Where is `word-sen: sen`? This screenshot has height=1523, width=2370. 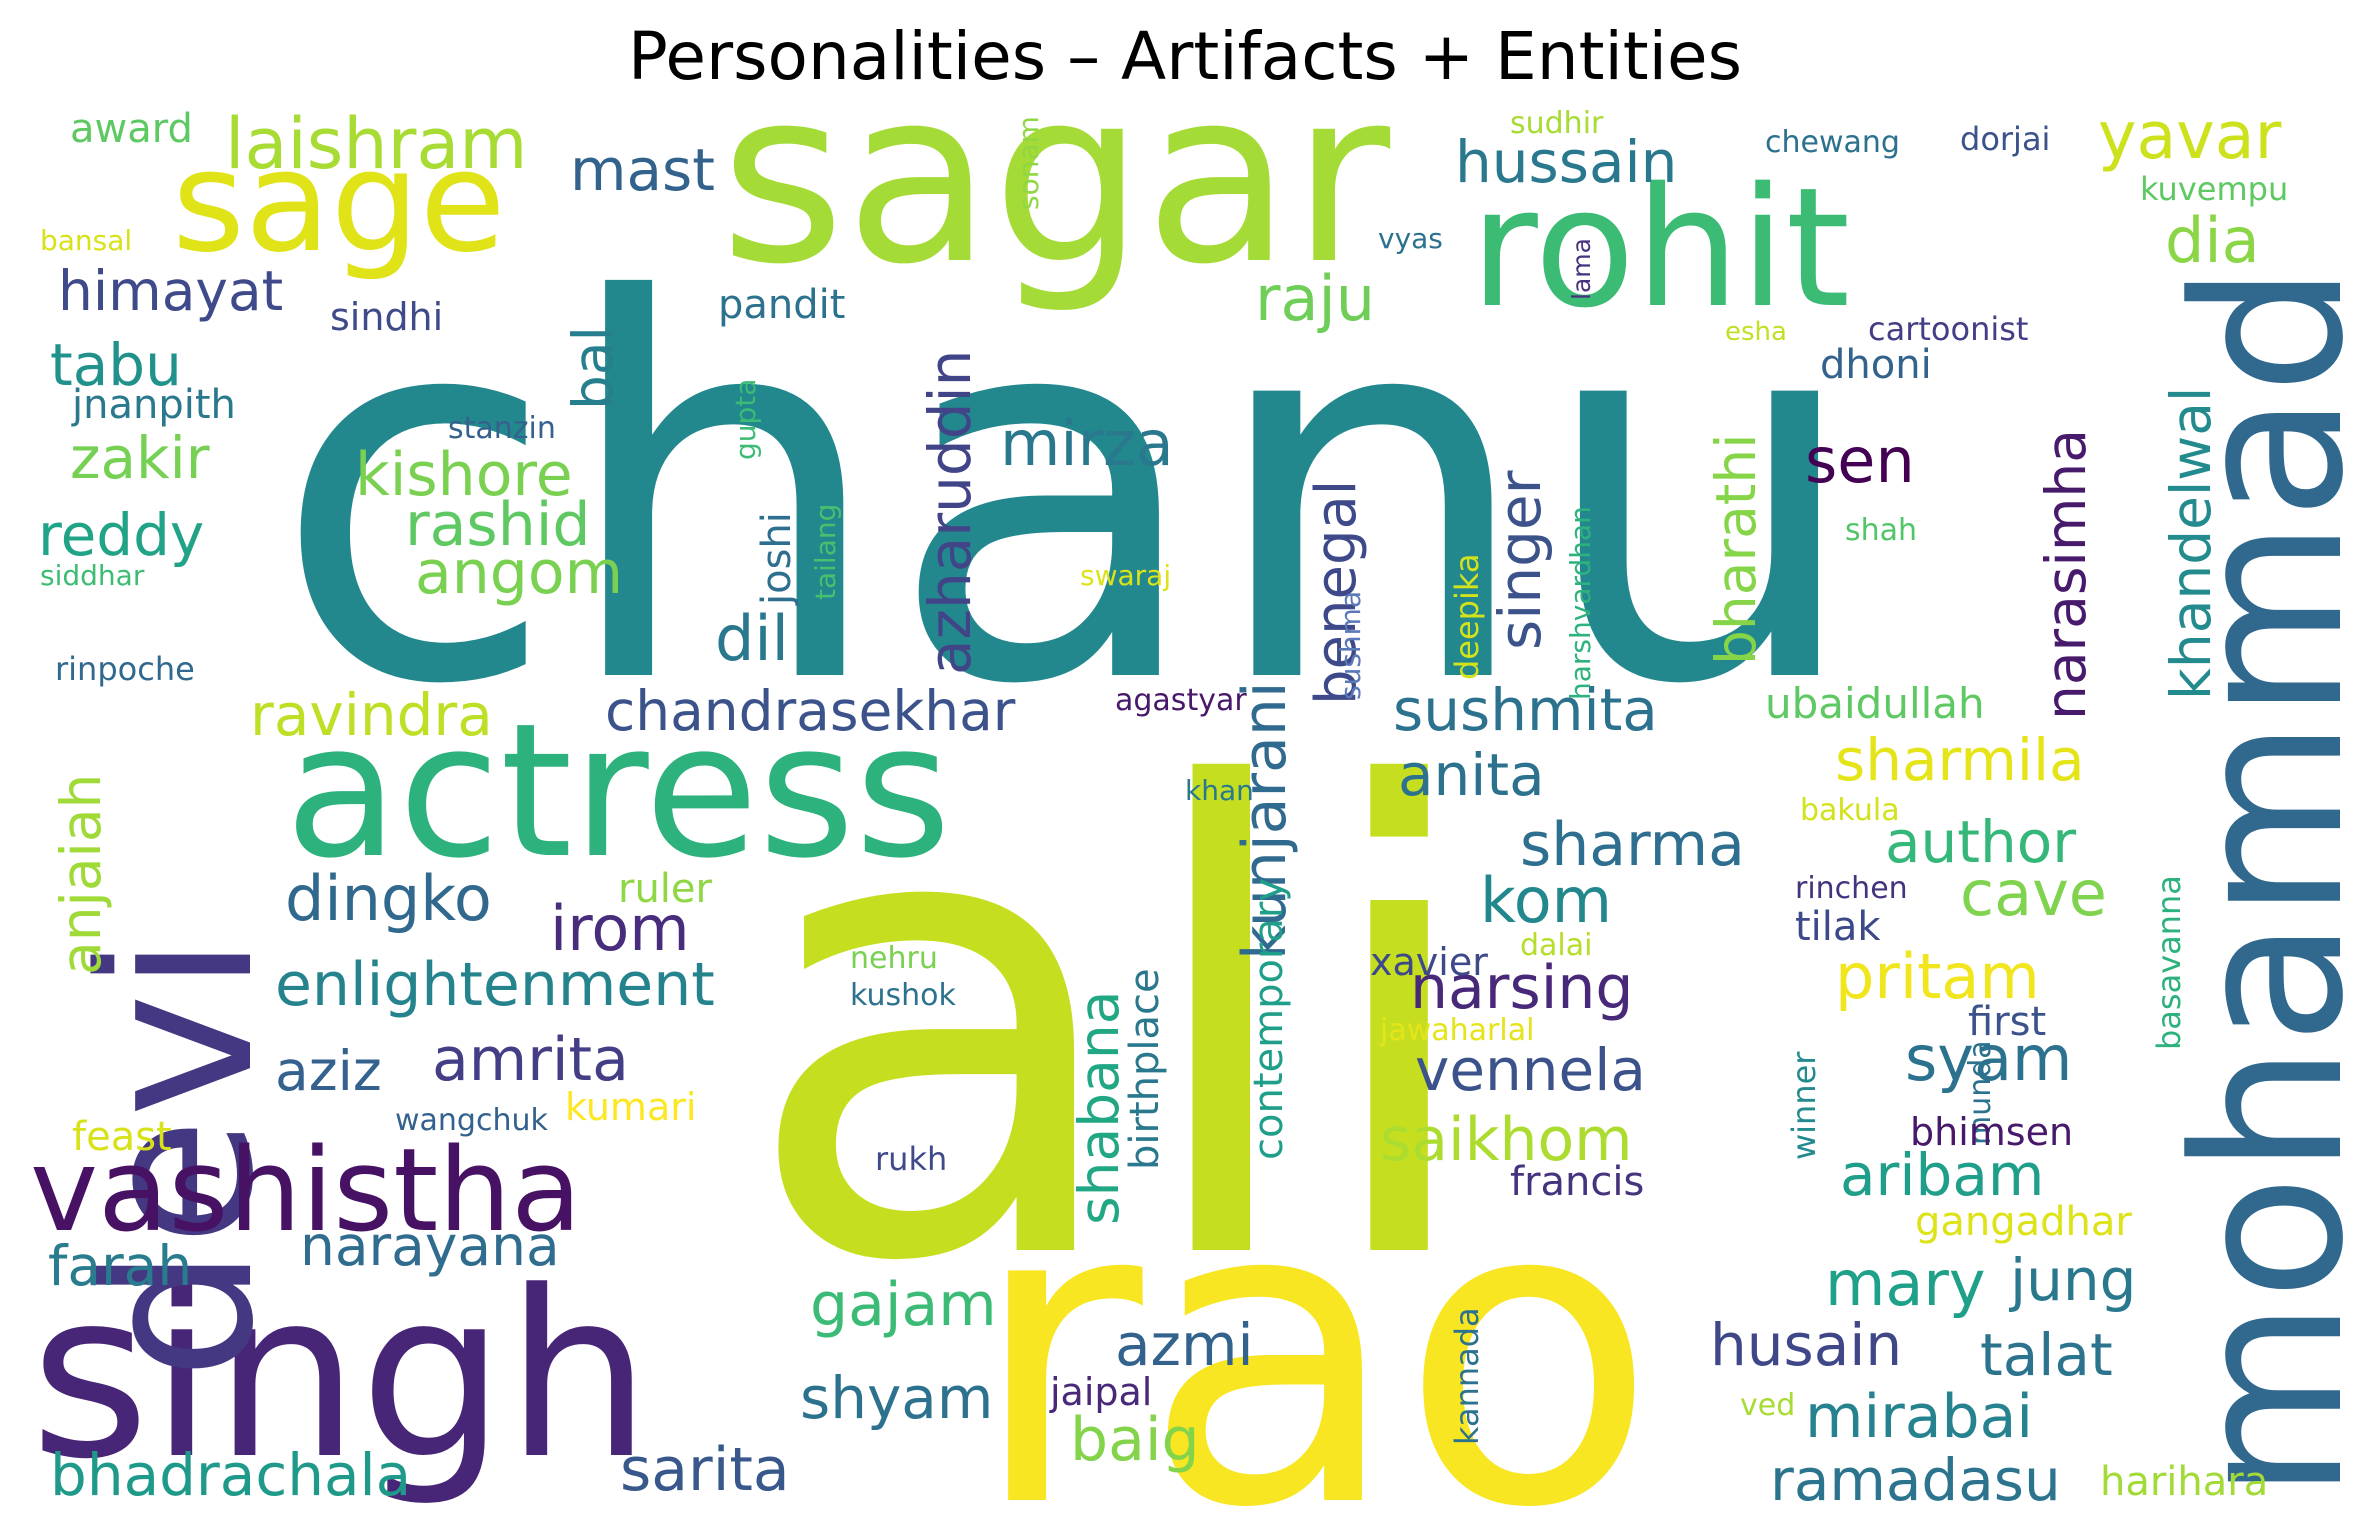
word-sen: sen is located at coordinates (1860, 460).